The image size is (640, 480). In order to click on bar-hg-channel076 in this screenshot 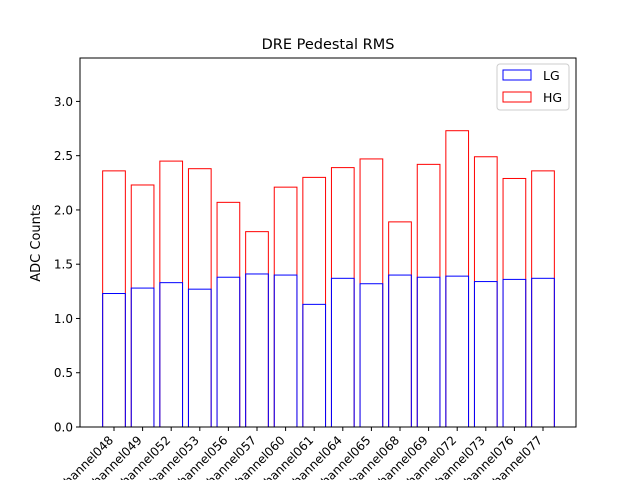, I will do `click(514, 302)`.